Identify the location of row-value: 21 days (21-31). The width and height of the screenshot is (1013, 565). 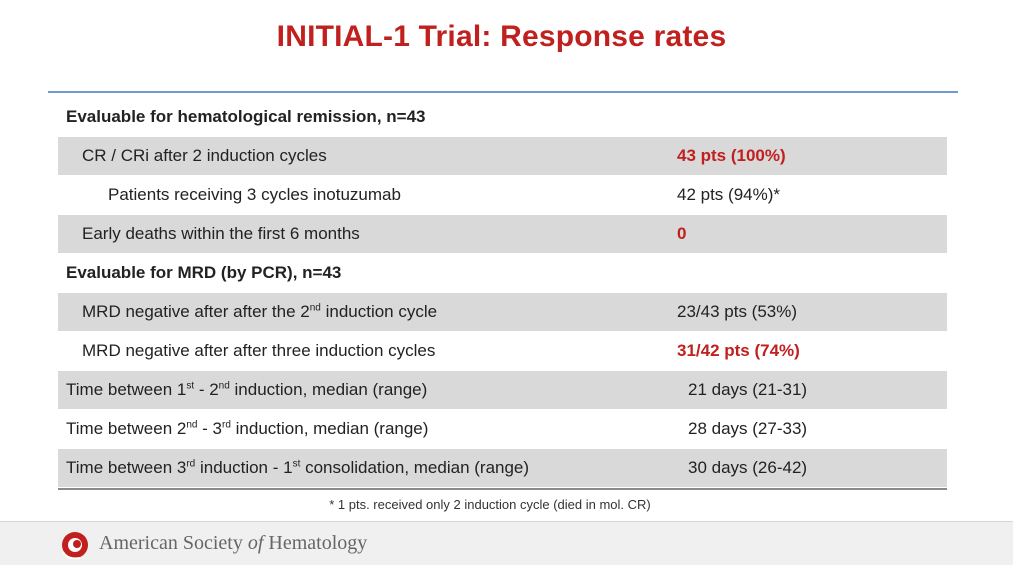
(748, 389).